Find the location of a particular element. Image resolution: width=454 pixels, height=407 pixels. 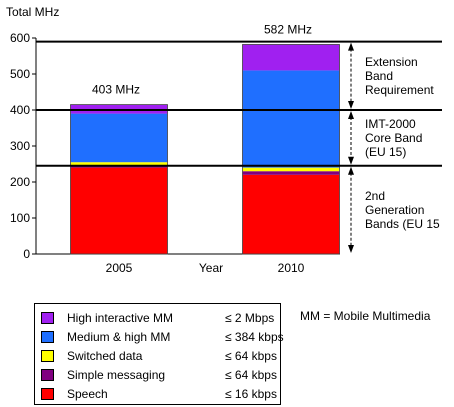

bar-2010-high-interactive-mm is located at coordinates (291, 57).